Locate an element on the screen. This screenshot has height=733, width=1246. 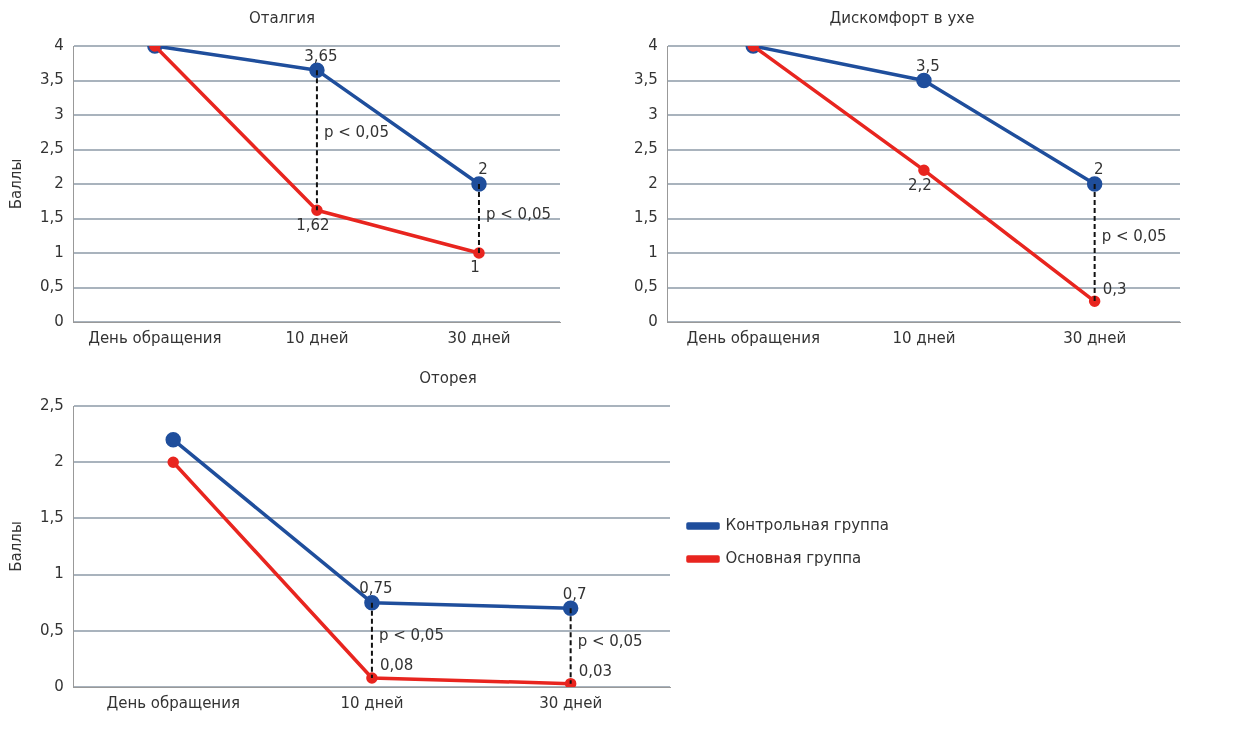
data-label: 3,65 is located at coordinates (321, 55).